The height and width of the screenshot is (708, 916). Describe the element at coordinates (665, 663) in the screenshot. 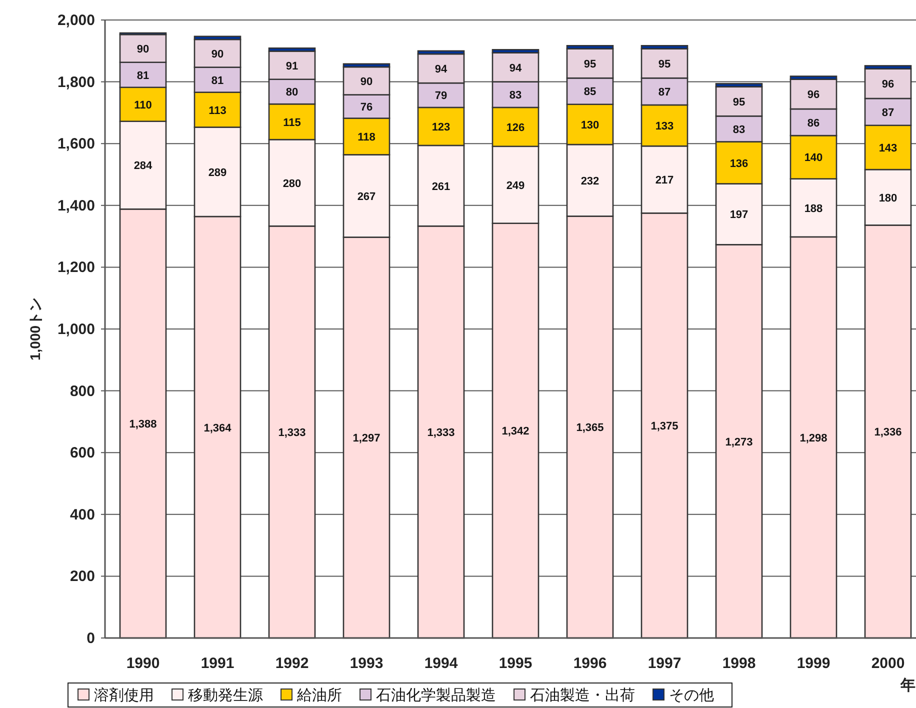

I see `x-tick-label: 1997` at that location.